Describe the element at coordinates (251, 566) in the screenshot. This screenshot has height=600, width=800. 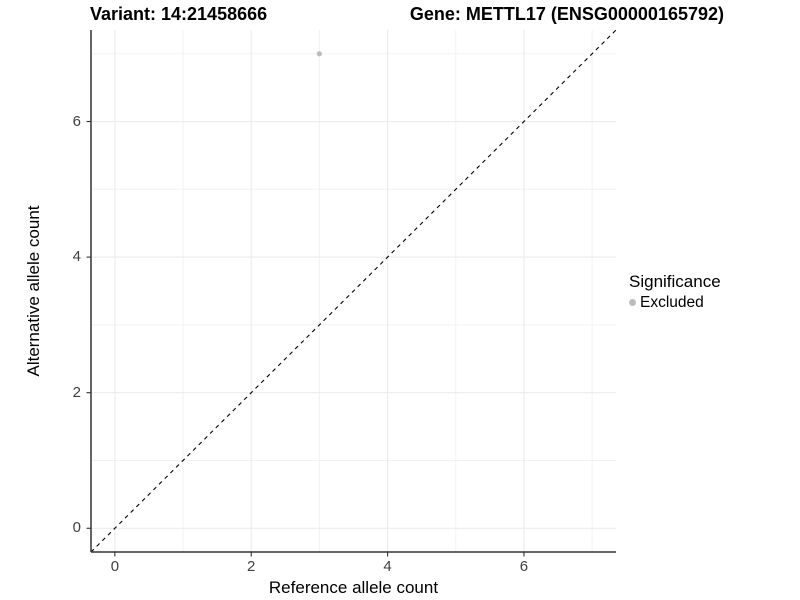
I see `x-tick-label: 2` at that location.